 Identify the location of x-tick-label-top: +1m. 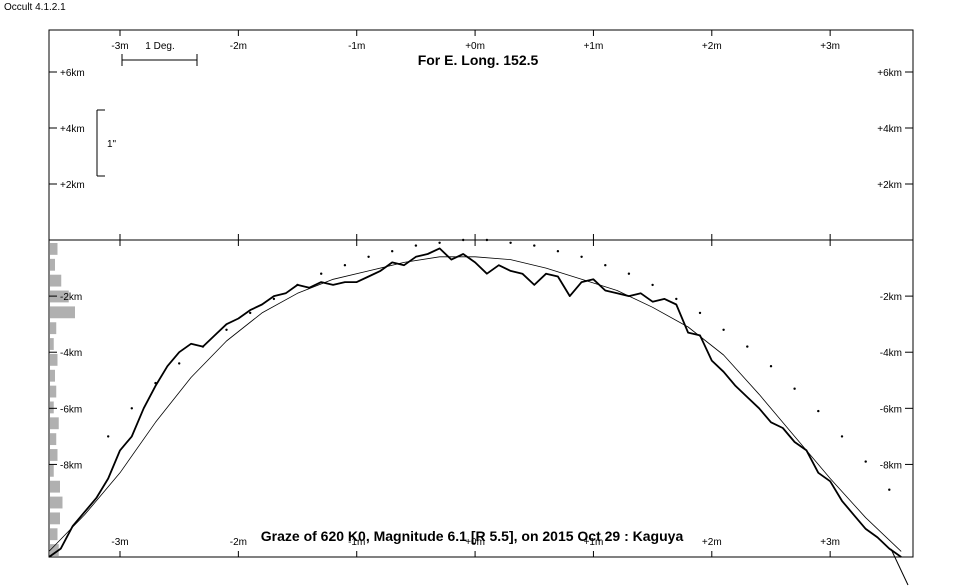
(594, 46).